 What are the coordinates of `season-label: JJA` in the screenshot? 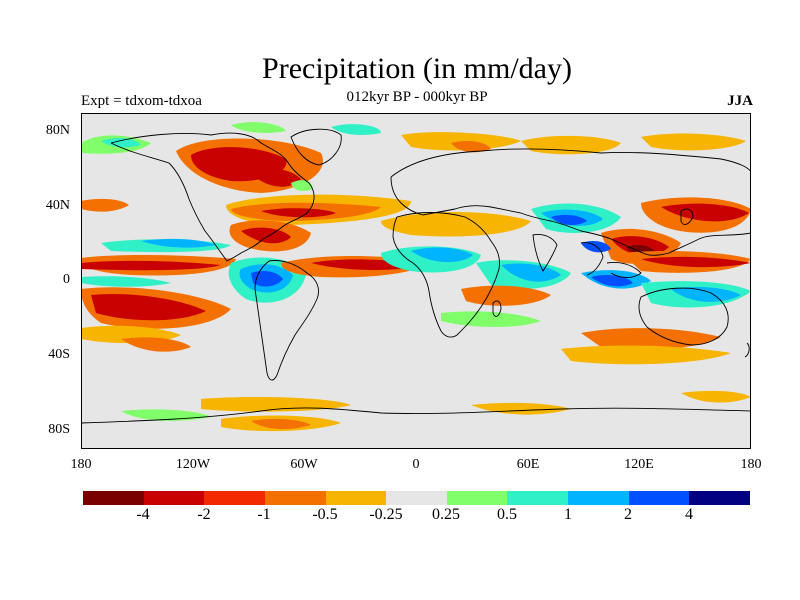 It's located at (740, 101).